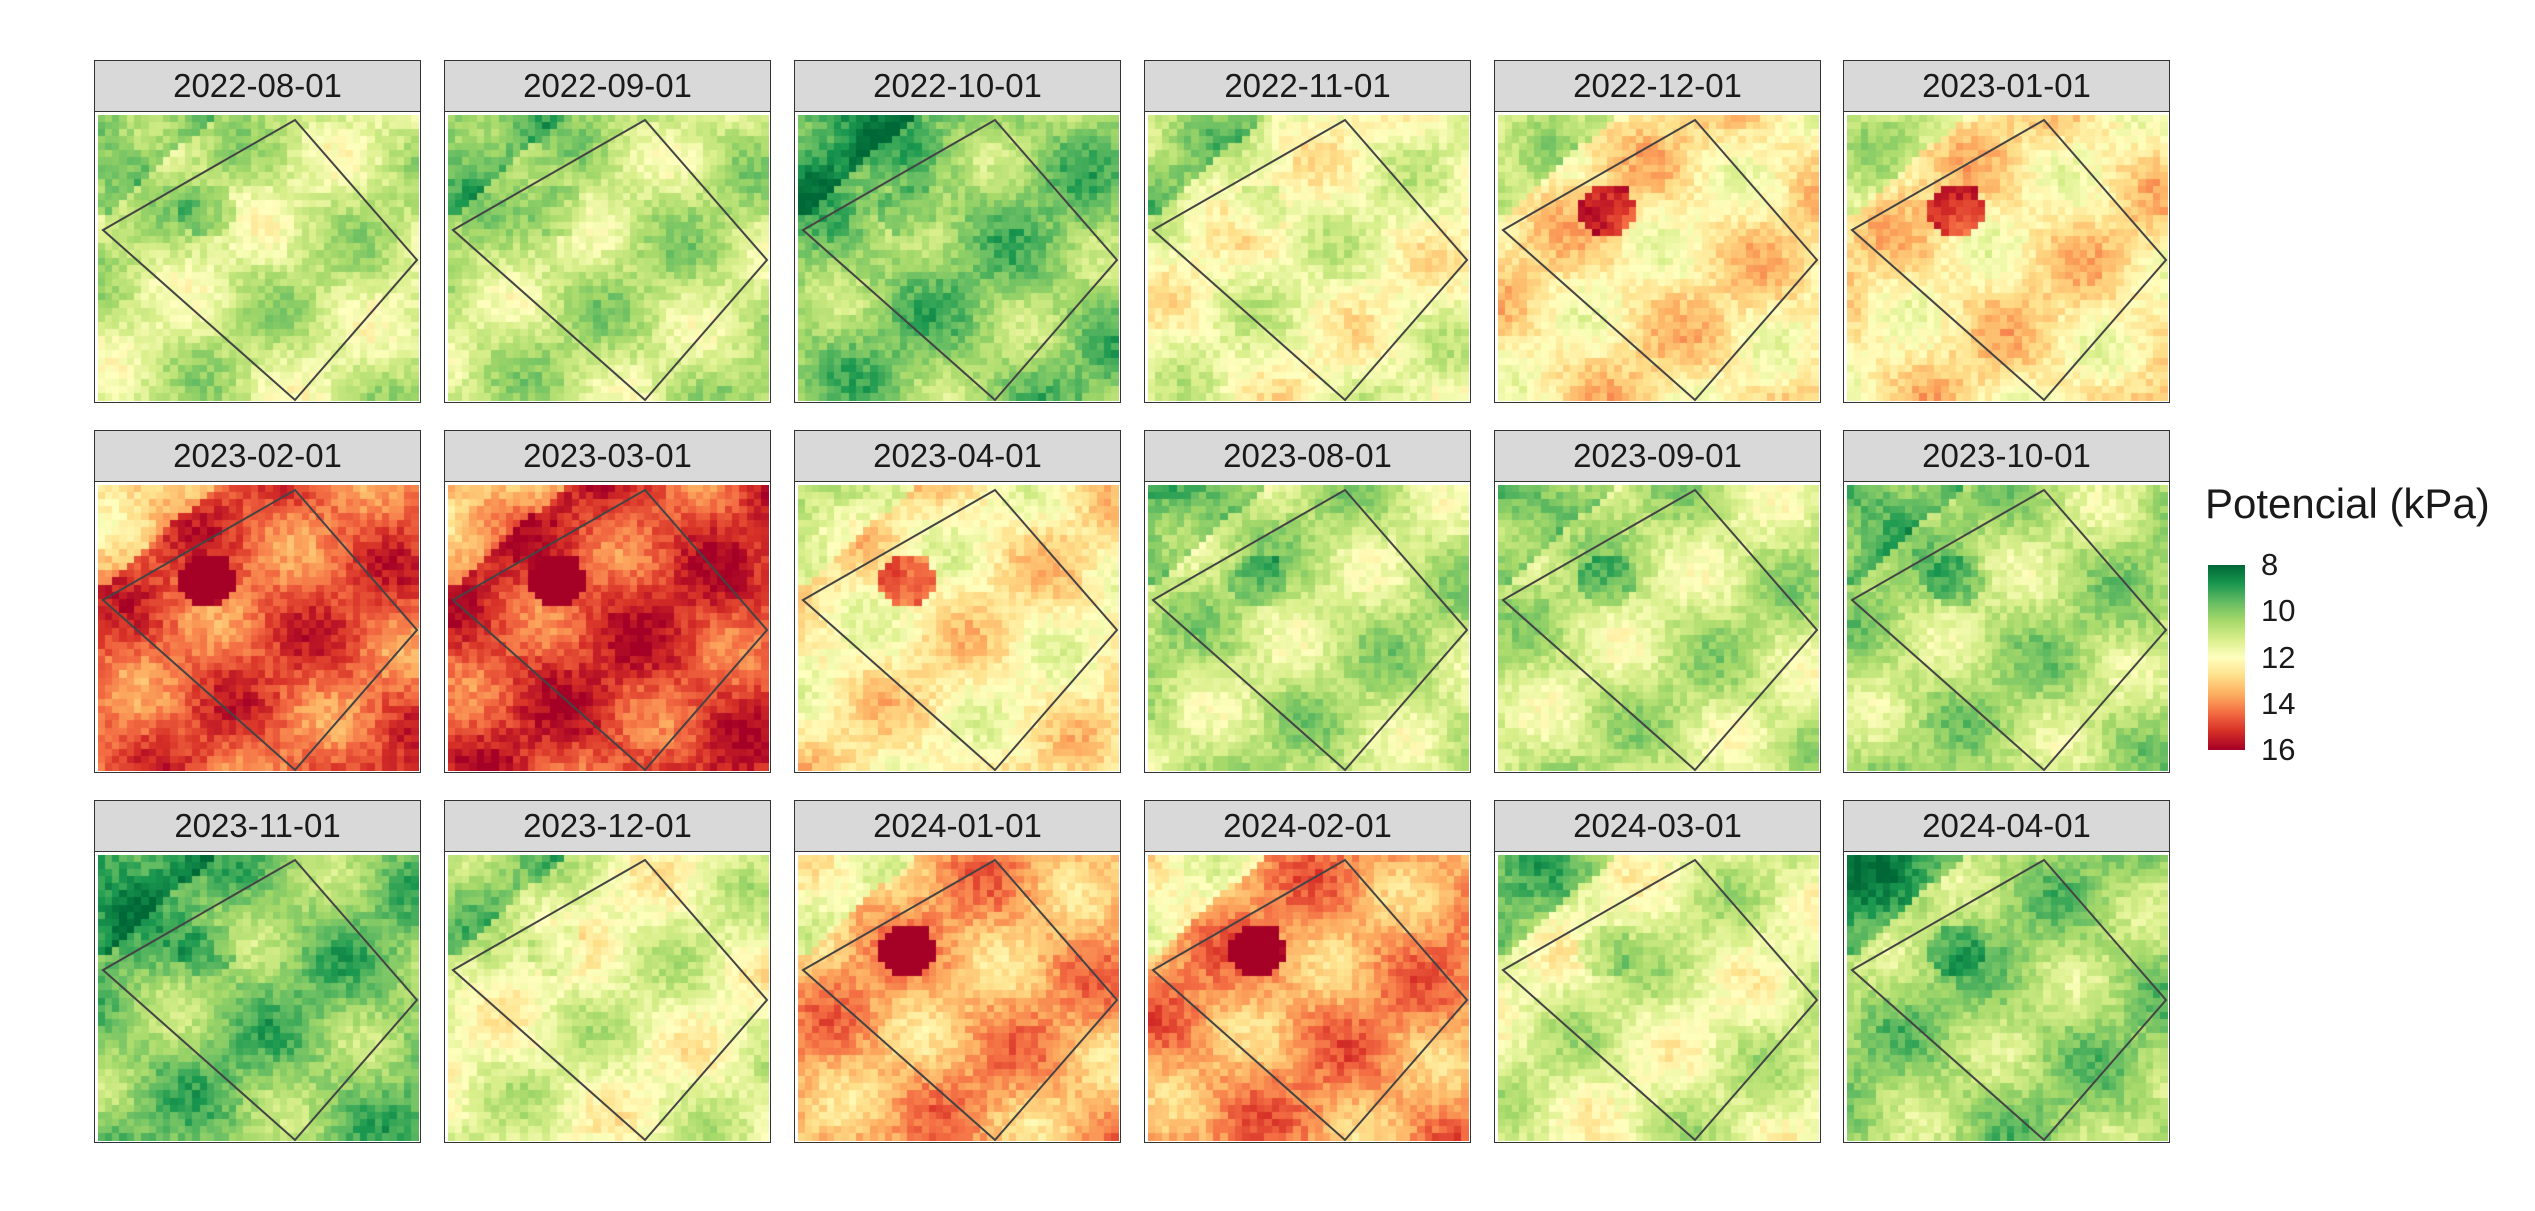 This screenshot has height=1211, width=2535. I want to click on facet-strip-label: 2023-11-01, so click(257, 826).